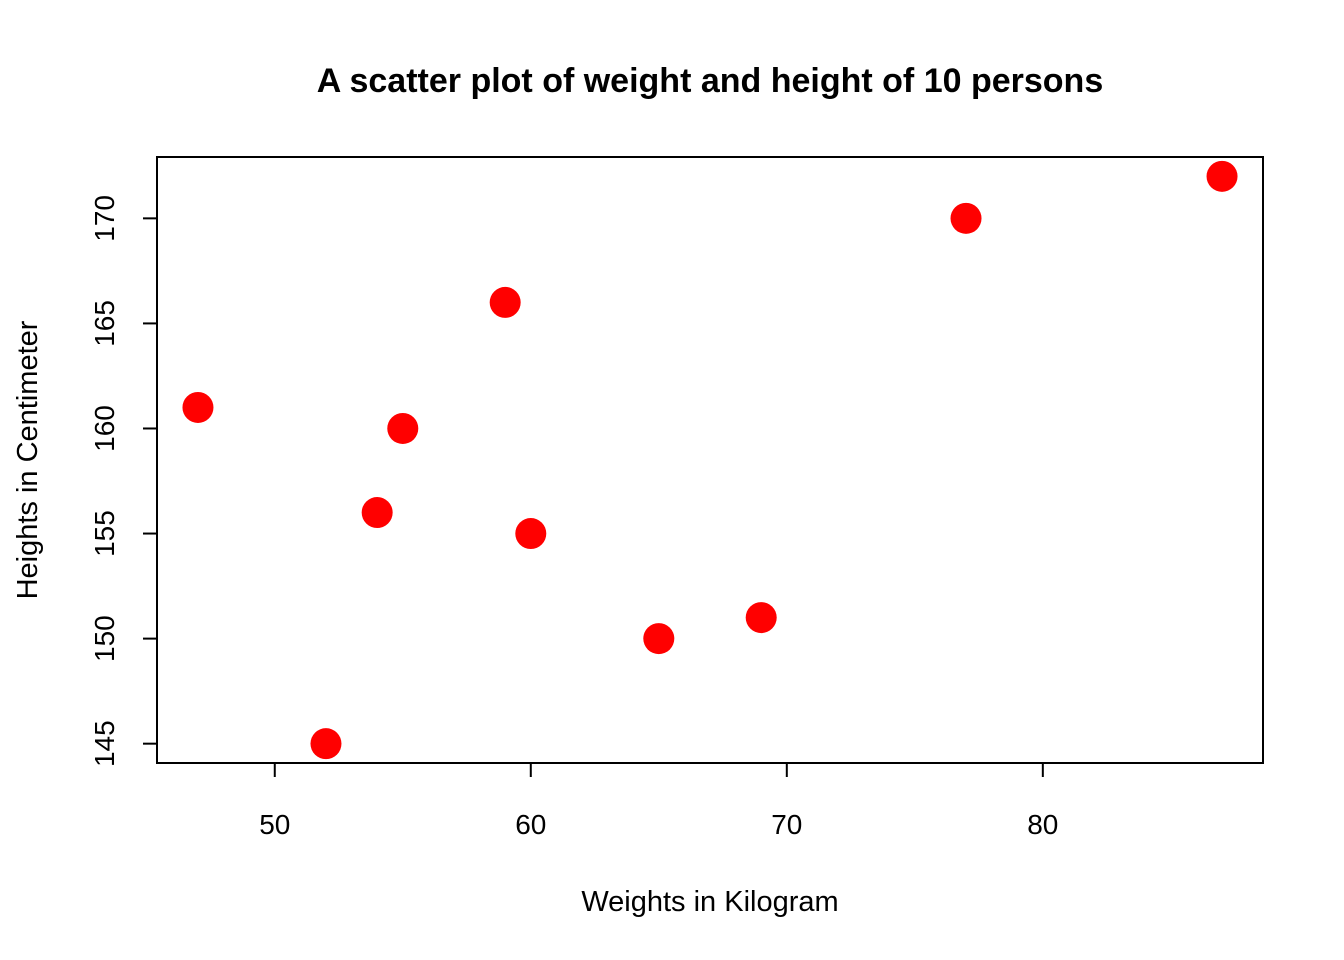  Describe the element at coordinates (123, 481) in the screenshot. I see `y-axis: 145 150 155 160 165 170` at that location.